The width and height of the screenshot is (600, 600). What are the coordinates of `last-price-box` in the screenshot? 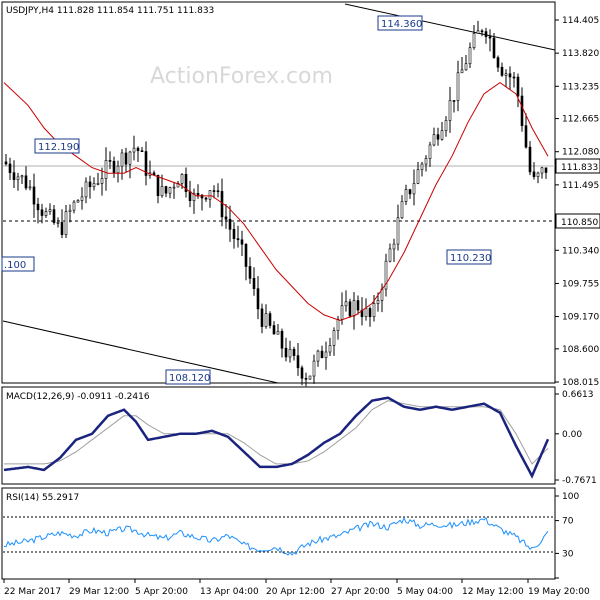 It's located at (577, 166).